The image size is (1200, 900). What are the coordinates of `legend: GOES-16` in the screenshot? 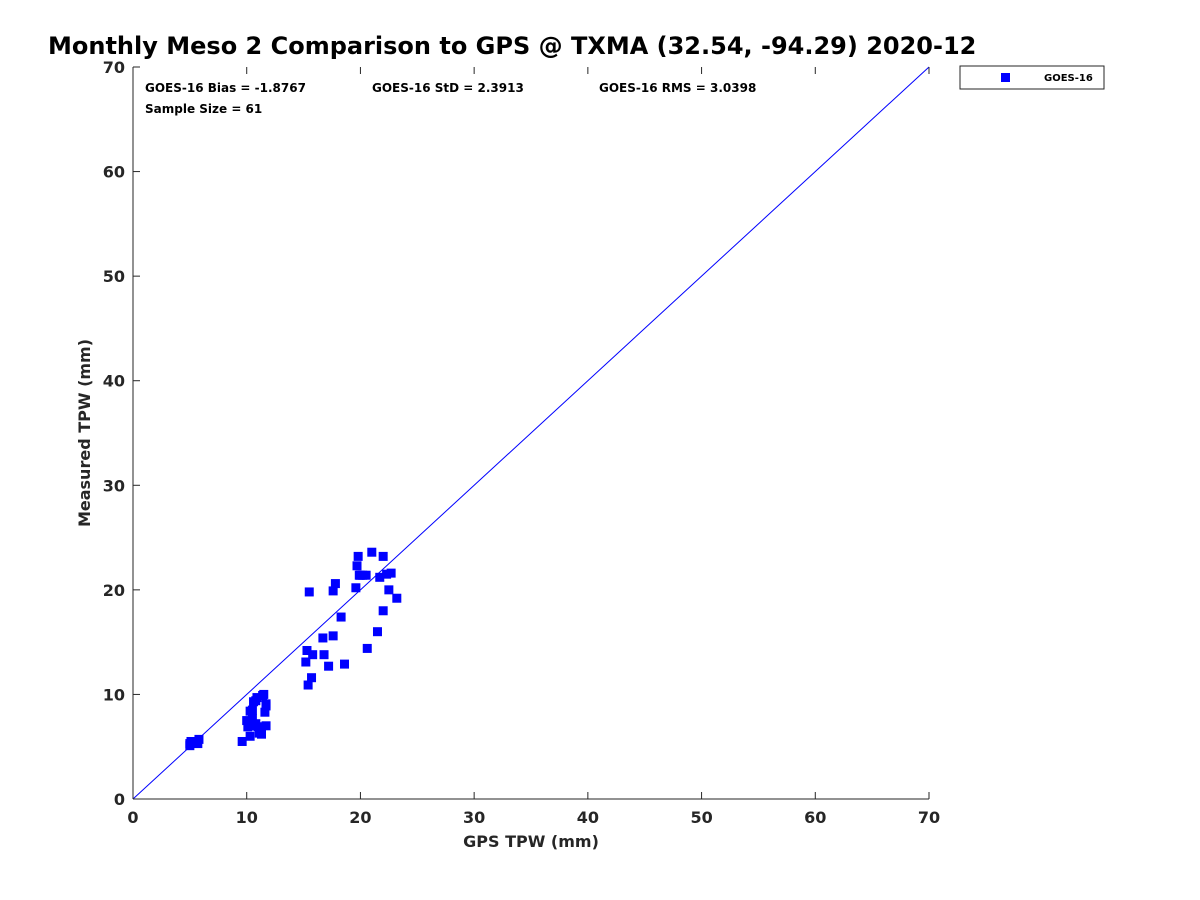 It's located at (1032, 77).